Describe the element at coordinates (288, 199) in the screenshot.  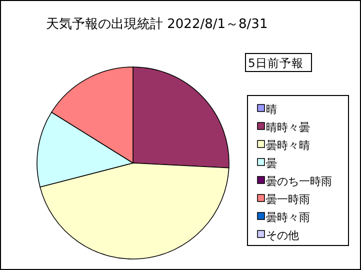
I see `legend-label: 曇一時雨` at that location.